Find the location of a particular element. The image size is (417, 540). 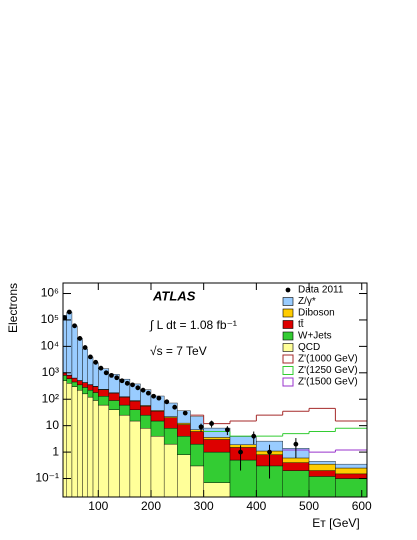

y-tick-label: 10⁶ is located at coordinates (50, 293).